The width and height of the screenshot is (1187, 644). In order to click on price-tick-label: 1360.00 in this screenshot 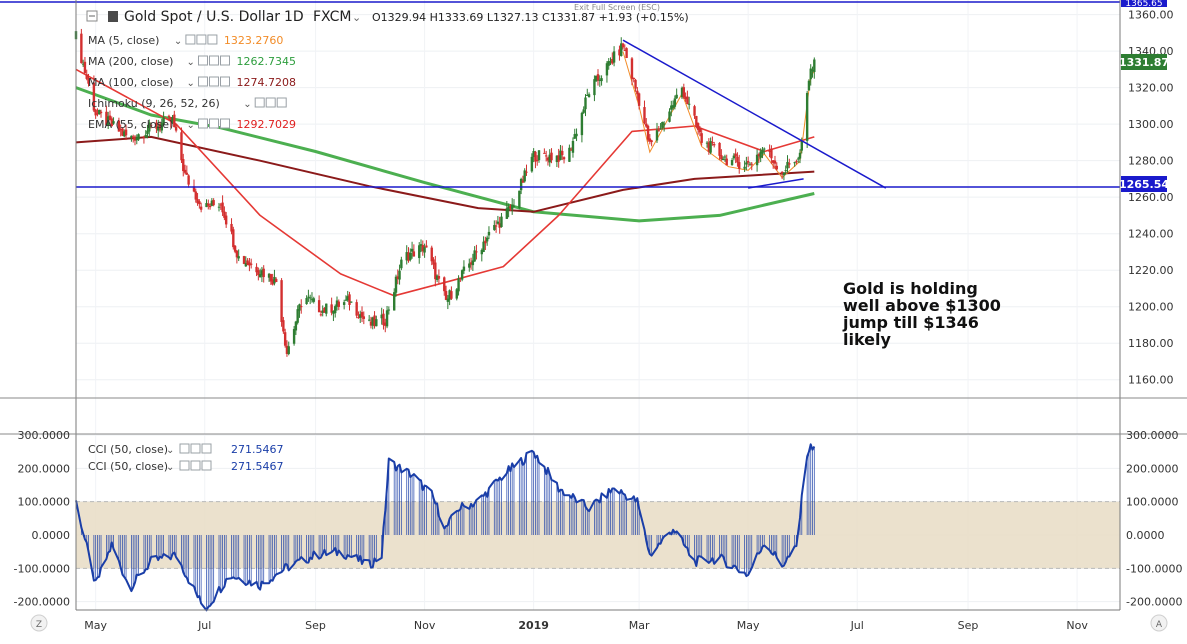, I will do `click(1151, 15)`.